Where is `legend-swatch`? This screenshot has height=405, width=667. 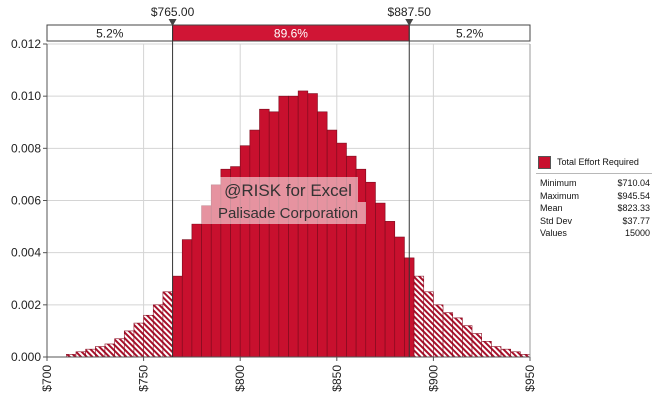 legend-swatch is located at coordinates (544, 162).